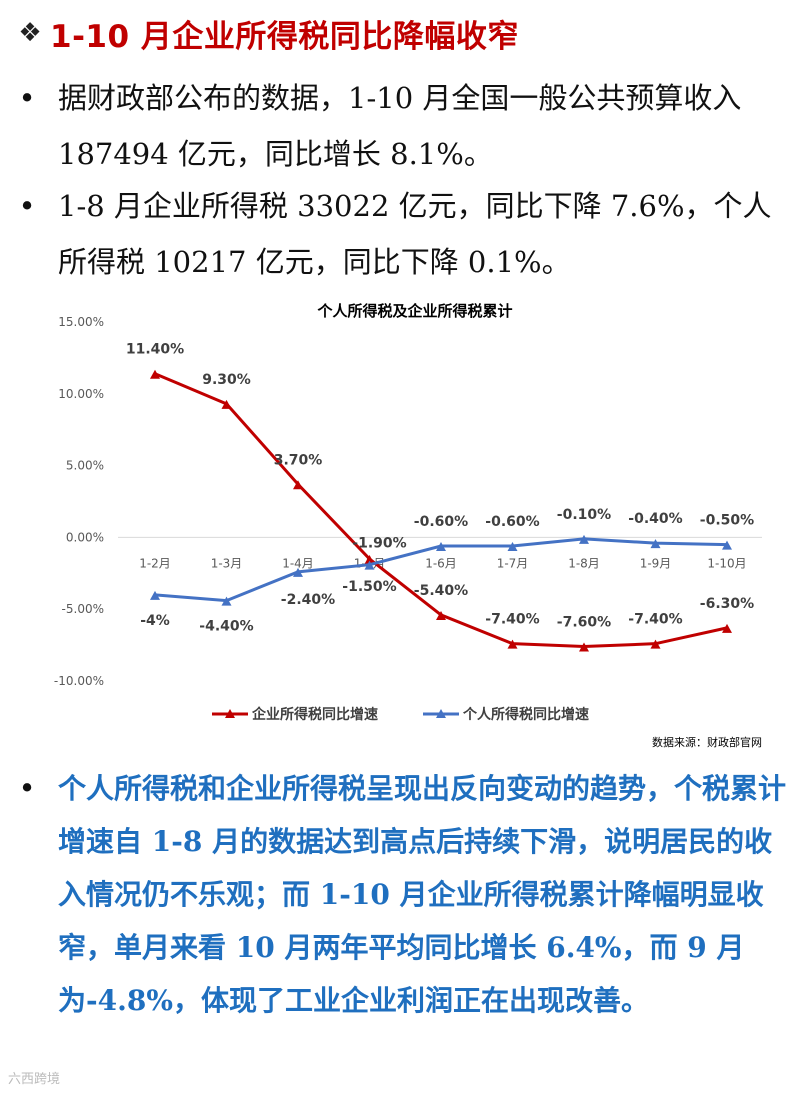 This screenshot has height=1093, width=795. What do you see at coordinates (85, 537) in the screenshot?
I see `y-tick-label: 0.00%` at bounding box center [85, 537].